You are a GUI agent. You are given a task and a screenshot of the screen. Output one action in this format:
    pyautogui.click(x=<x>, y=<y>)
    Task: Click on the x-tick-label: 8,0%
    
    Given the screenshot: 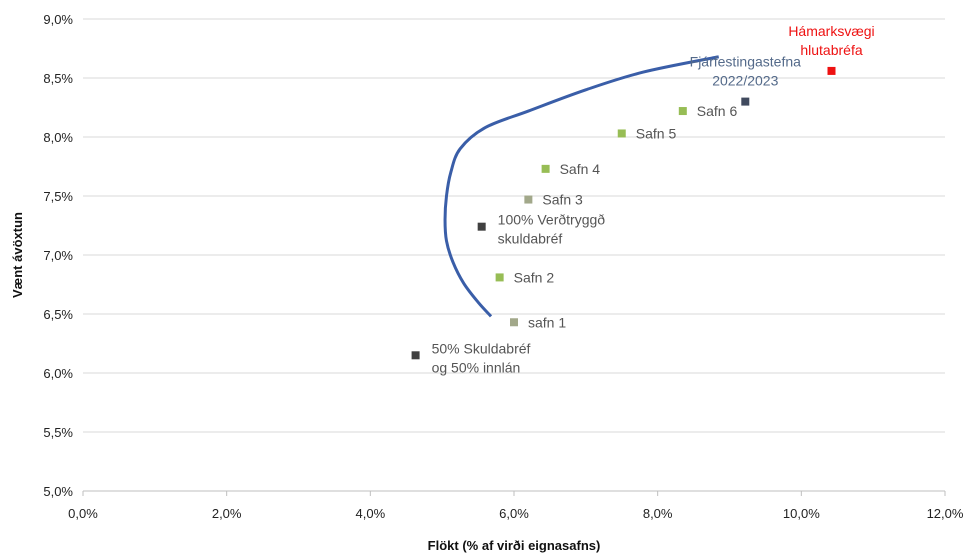 What is the action you would take?
    pyautogui.click(x=658, y=513)
    